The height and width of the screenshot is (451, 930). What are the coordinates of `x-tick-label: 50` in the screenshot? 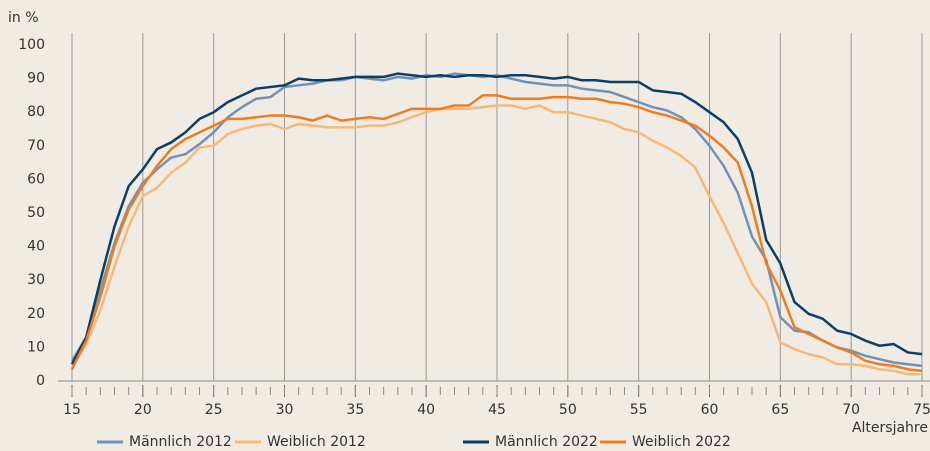 It's located at (568, 410).